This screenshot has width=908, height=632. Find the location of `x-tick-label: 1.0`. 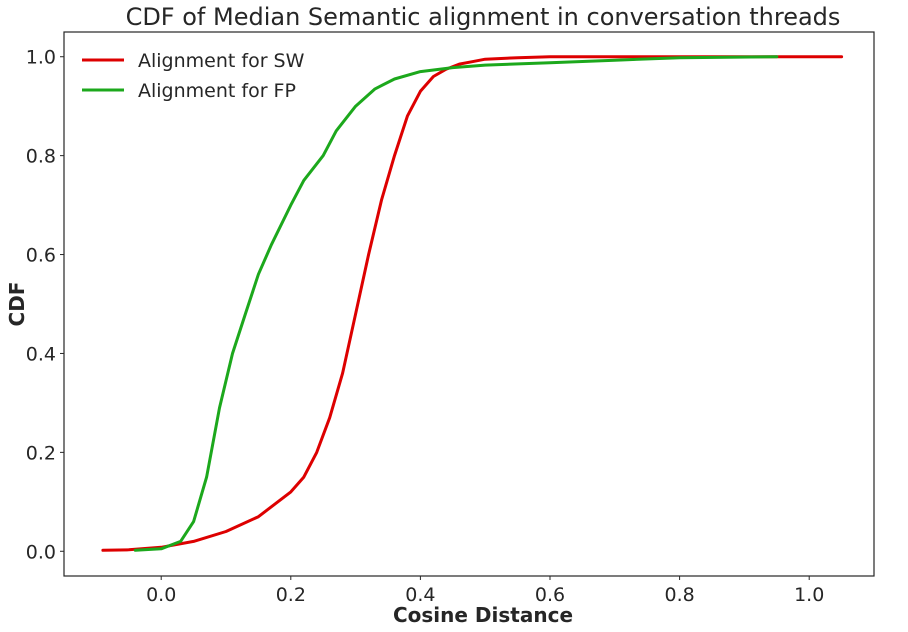

x-tick-label: 1.0 is located at coordinates (809, 595).